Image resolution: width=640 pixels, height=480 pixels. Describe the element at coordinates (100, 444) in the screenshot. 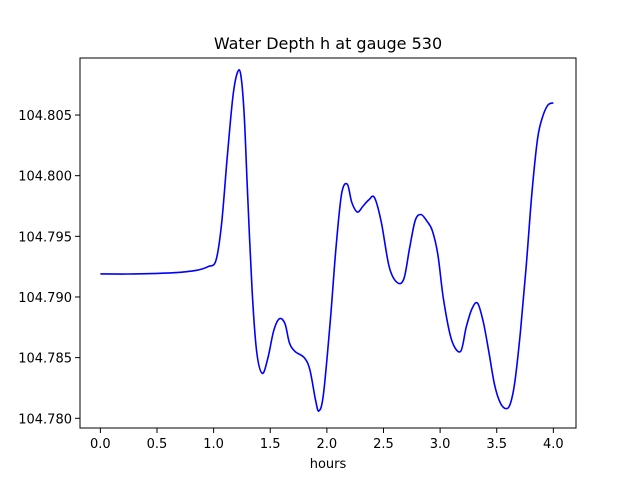

I see `x-tick-label: 0.0` at that location.